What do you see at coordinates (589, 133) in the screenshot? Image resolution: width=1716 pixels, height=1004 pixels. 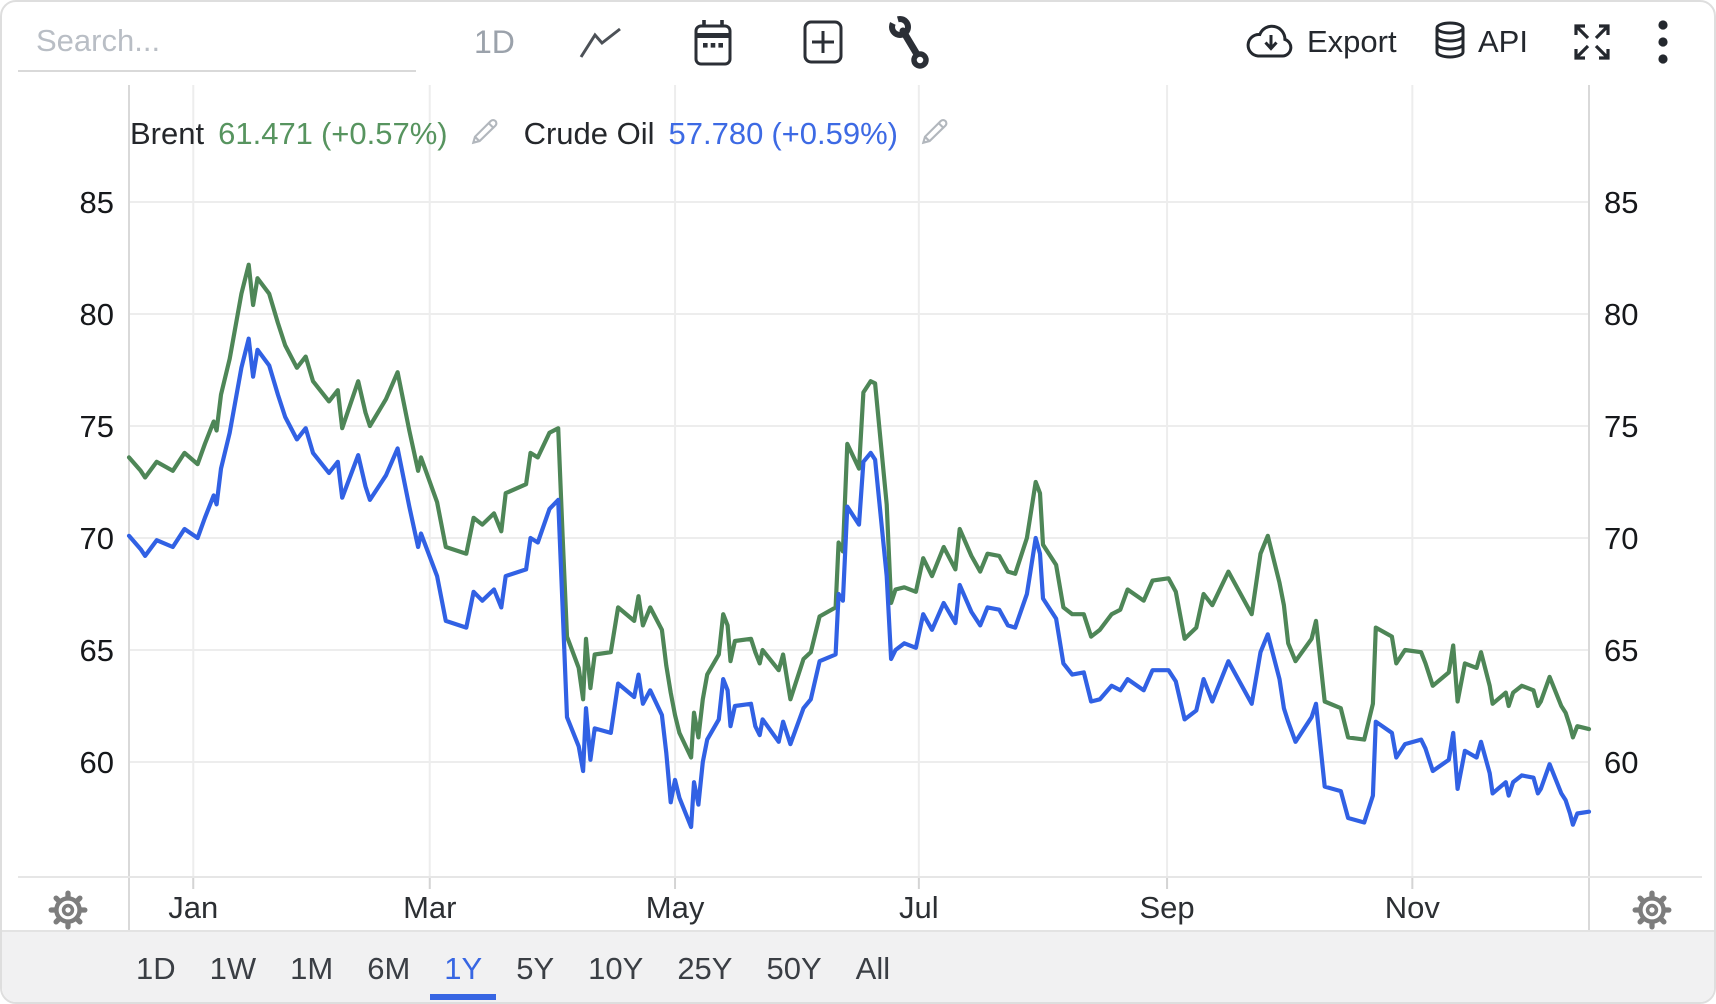 I see `series-2-name: Crude Oil` at bounding box center [589, 133].